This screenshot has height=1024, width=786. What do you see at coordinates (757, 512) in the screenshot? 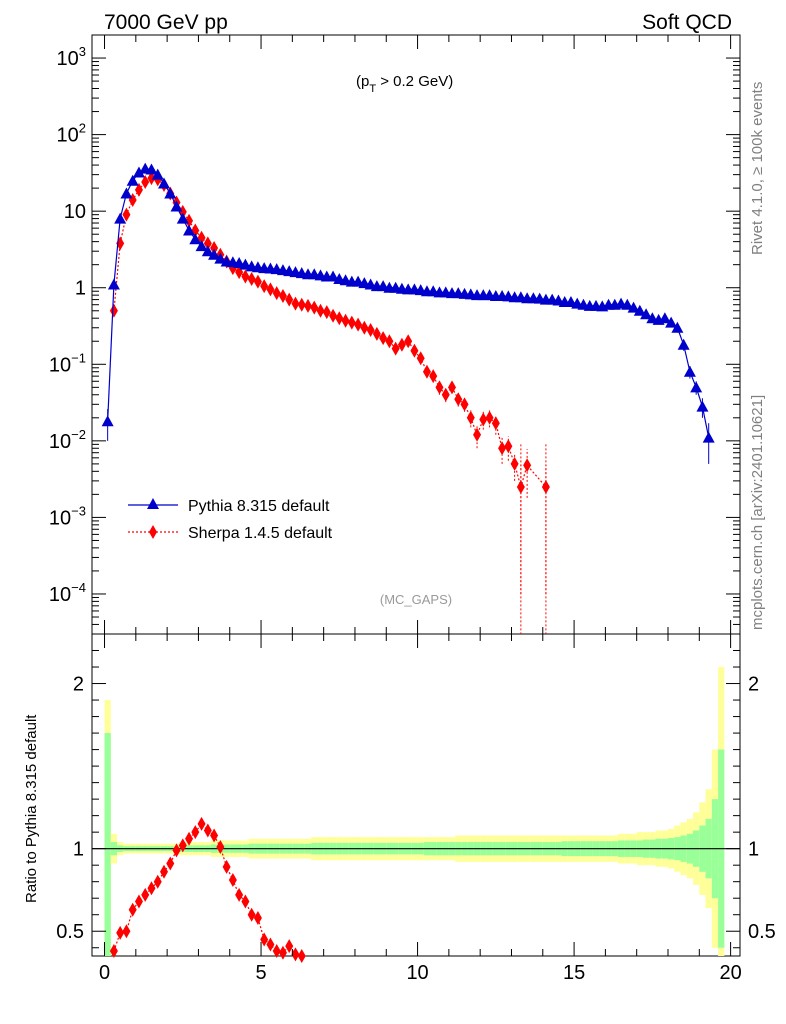
I see `mcplots-side-label: mcplots.cern.ch [arXiv:2401.10621]` at bounding box center [757, 512].